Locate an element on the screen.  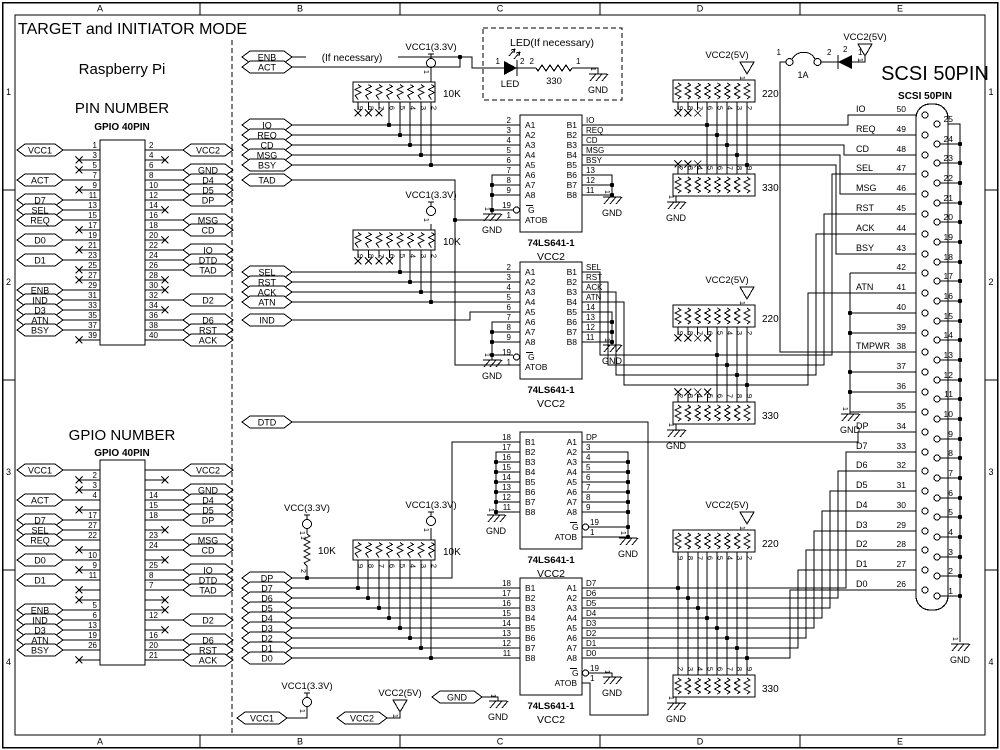
signal-flag-d2: D2 is located at coordinates (208, 620).